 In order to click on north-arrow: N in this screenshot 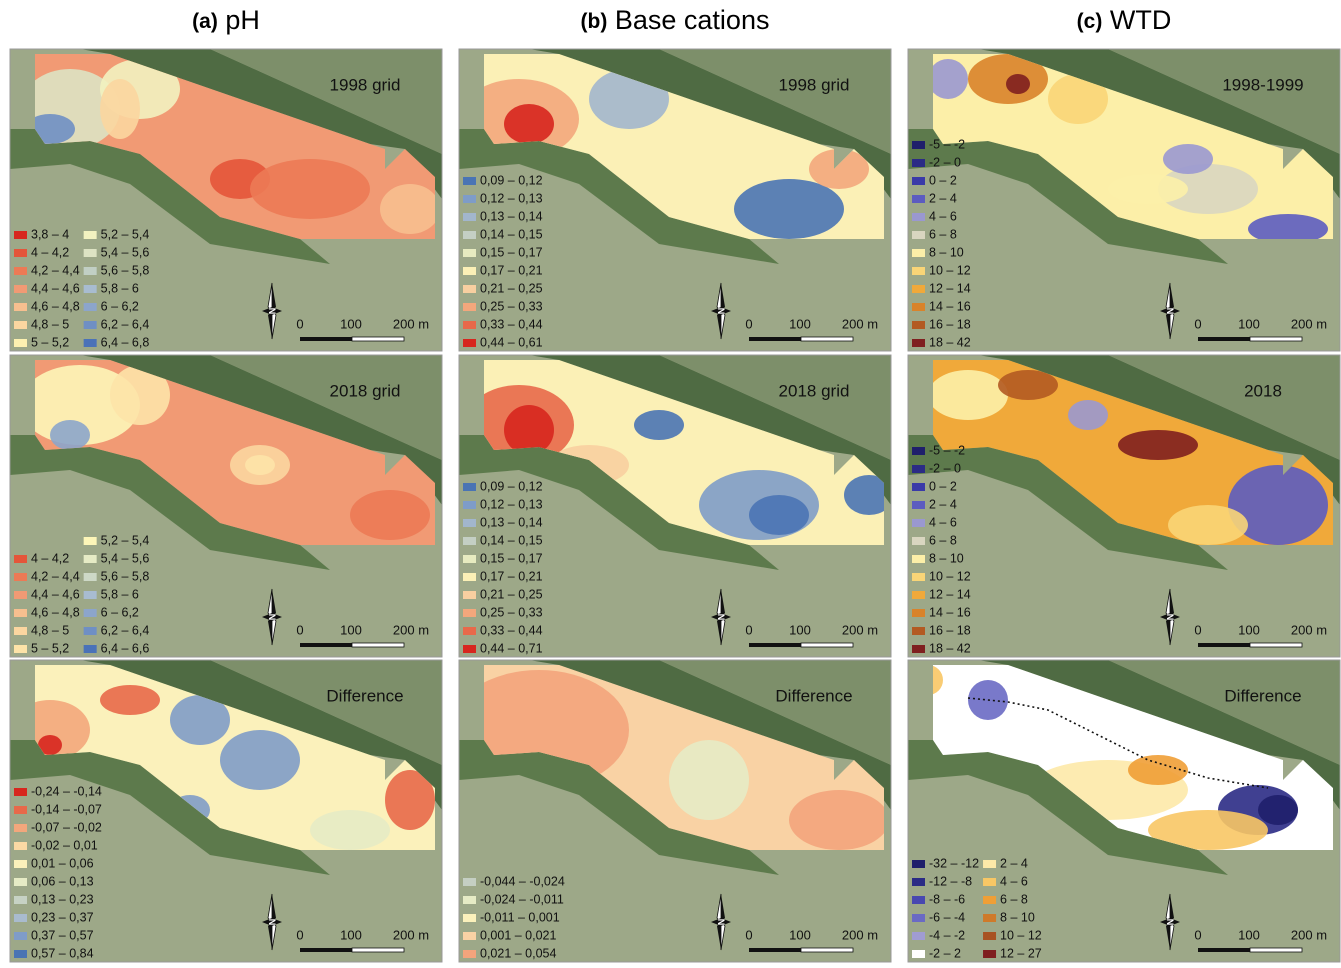, I will do `click(1170, 311)`.